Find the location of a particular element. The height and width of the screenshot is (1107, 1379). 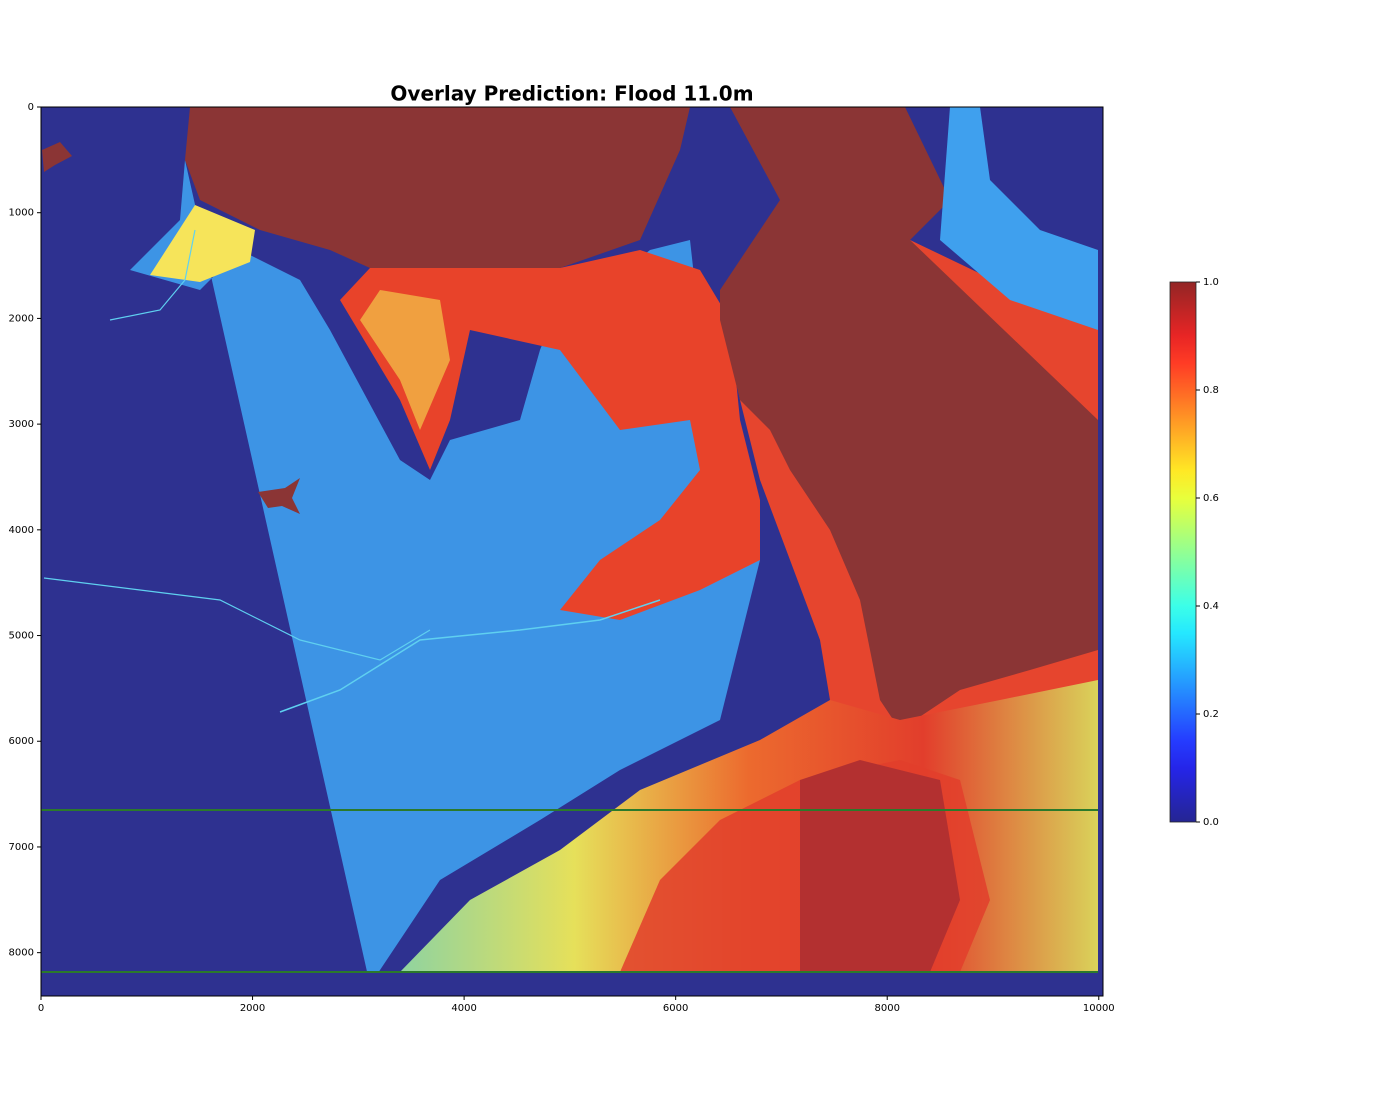

y-tick-label: 8000 is located at coordinates (21, 953).